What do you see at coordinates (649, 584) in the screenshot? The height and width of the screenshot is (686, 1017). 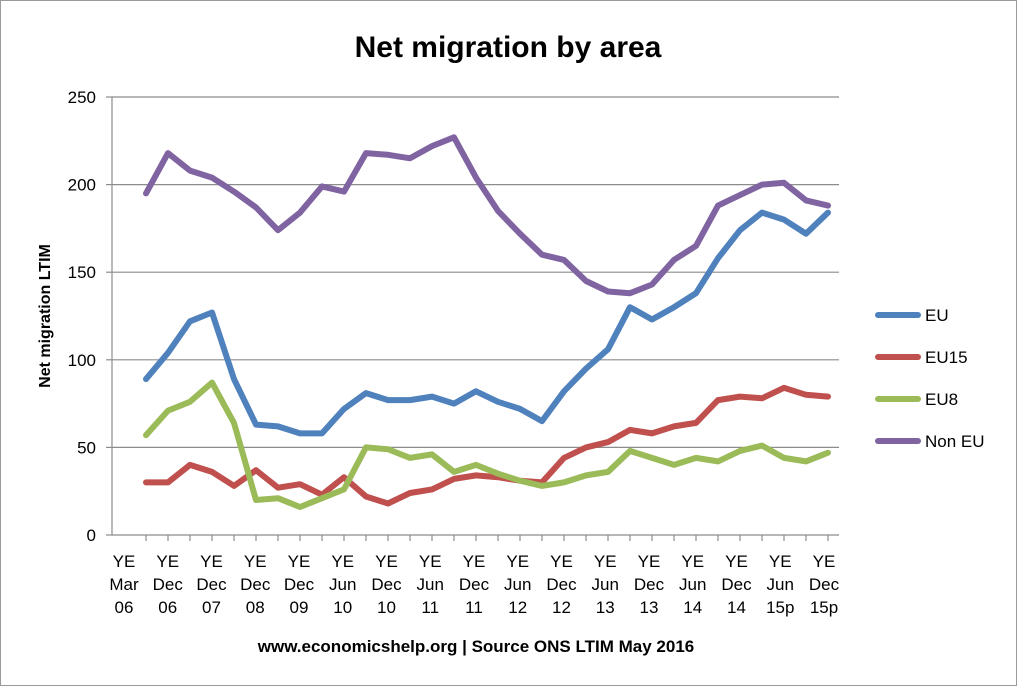 I see `x-tick-label: YE Dec 13` at bounding box center [649, 584].